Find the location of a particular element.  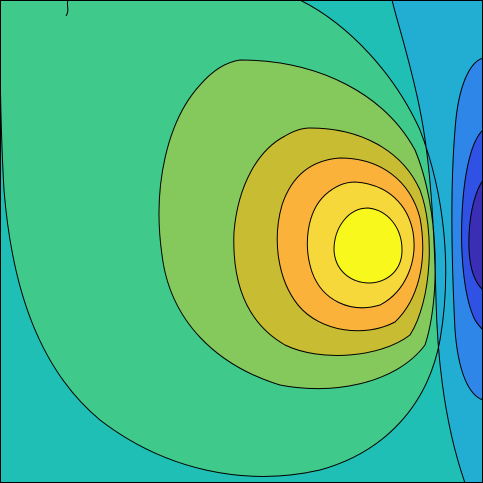

contour-band-trough is located at coordinates (475, 235).